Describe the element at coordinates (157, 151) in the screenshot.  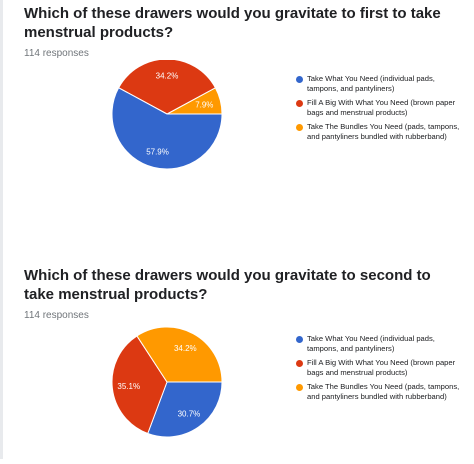
I see `slice-label-take-what-you-need: 57.9%` at that location.